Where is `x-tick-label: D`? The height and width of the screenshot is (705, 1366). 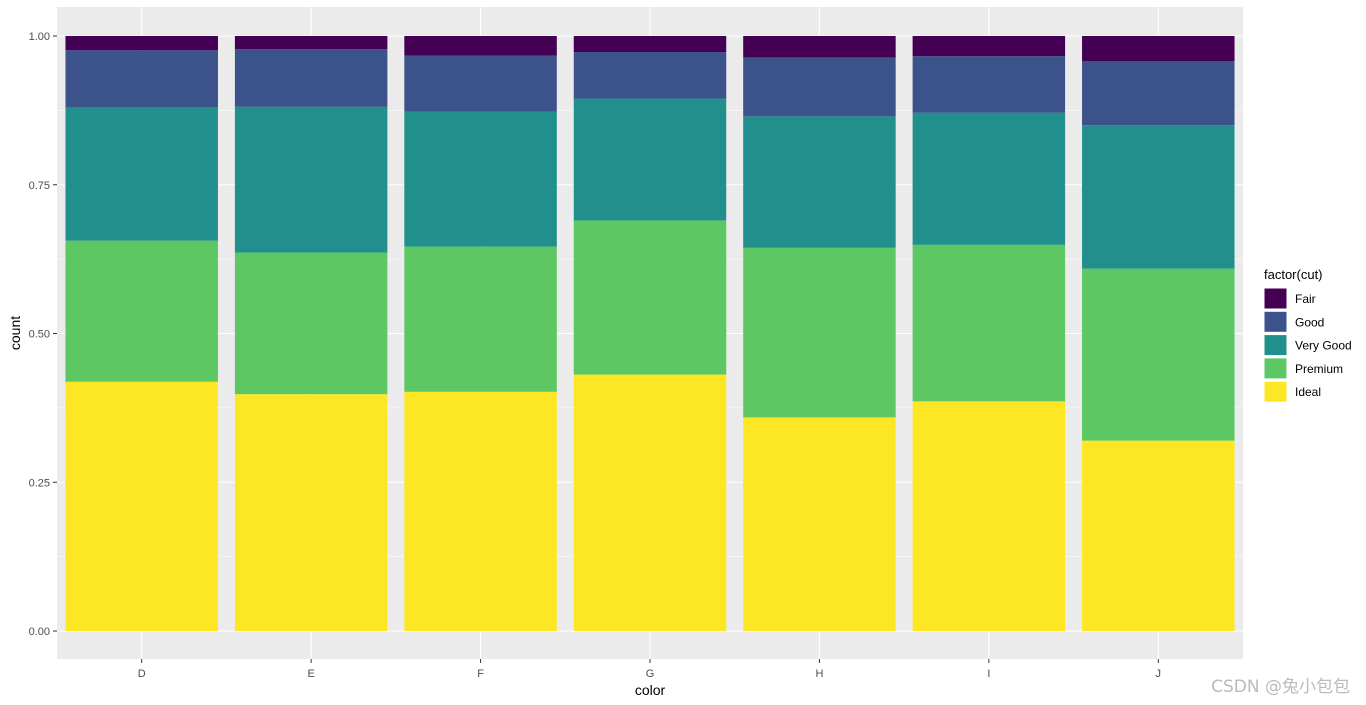 x-tick-label: D is located at coordinates (142, 674).